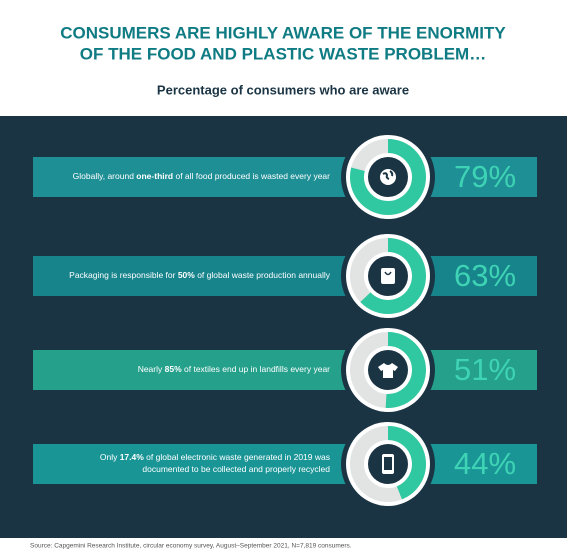 This screenshot has width=567, height=557. I want to click on statement-part: Globally, around, so click(105, 176).